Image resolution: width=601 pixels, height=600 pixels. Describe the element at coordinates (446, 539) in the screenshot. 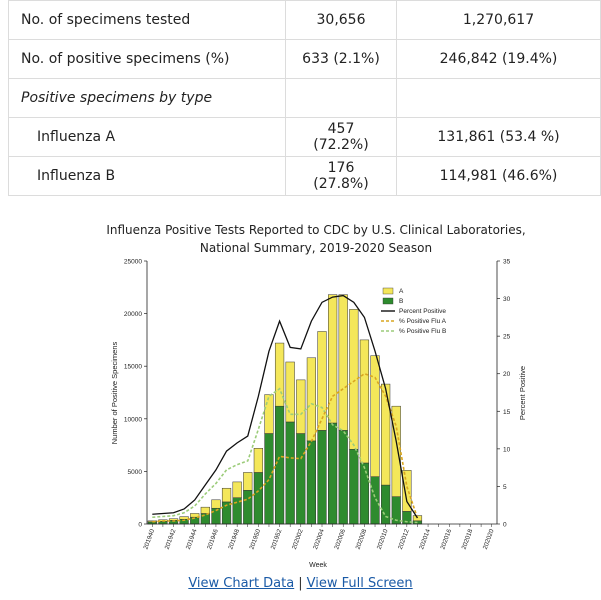

I see `x-tick-label: 202016` at that location.